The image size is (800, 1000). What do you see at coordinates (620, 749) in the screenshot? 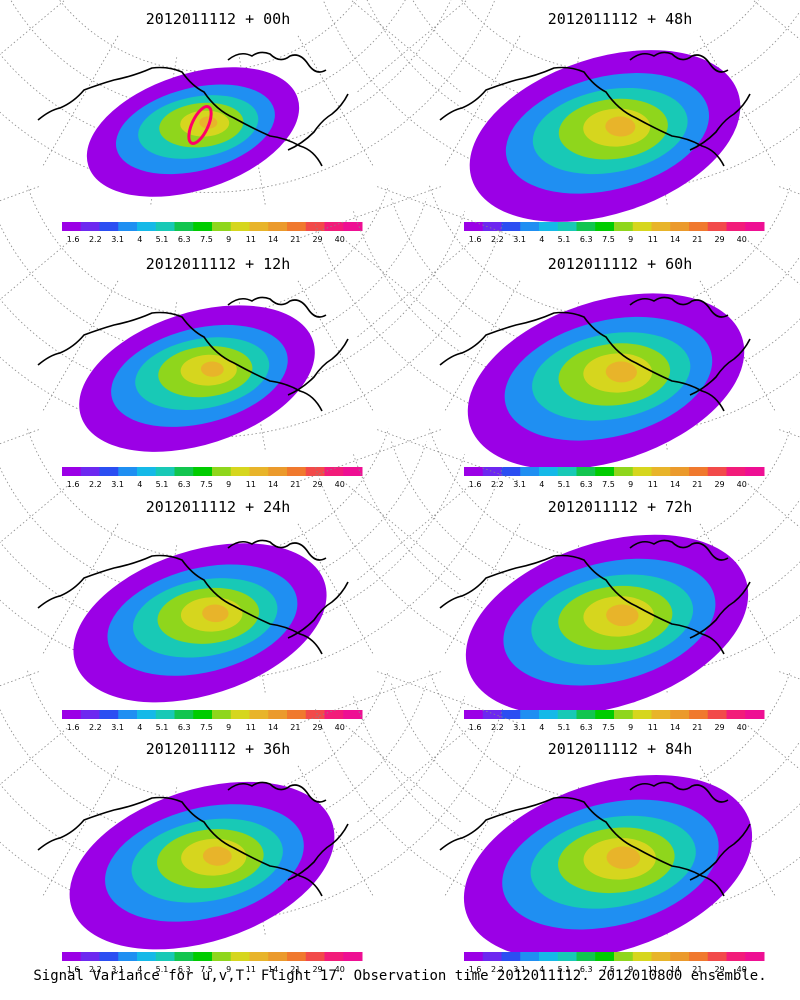
I see `panel-title: 2012011112 + 84h` at bounding box center [620, 749].